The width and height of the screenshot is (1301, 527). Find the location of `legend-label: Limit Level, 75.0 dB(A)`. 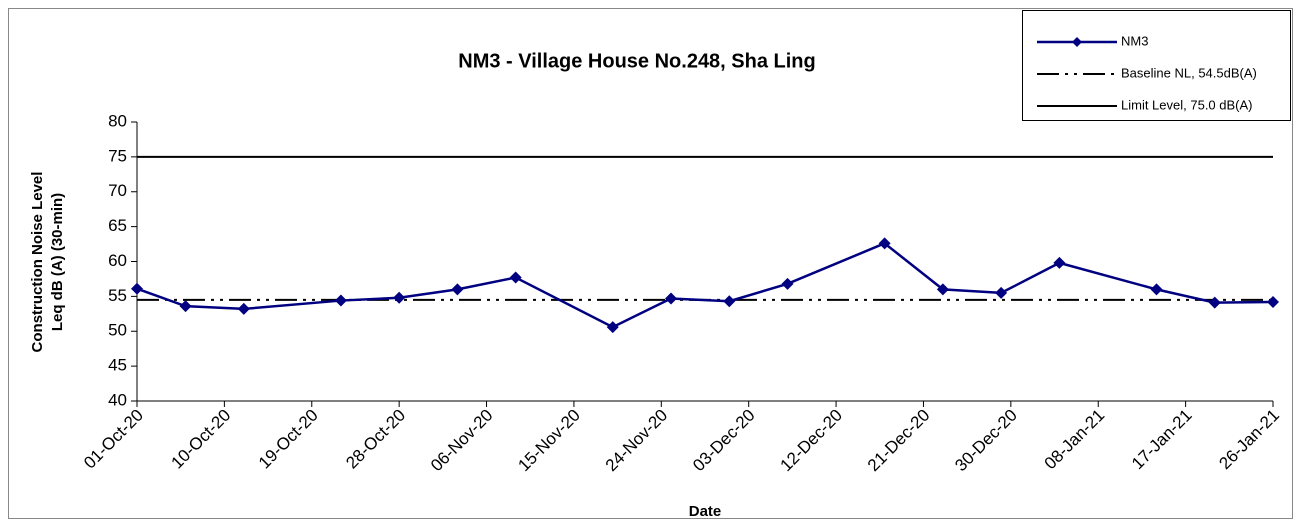

legend-label: Limit Level, 75.0 dB(A) is located at coordinates (1187, 104).